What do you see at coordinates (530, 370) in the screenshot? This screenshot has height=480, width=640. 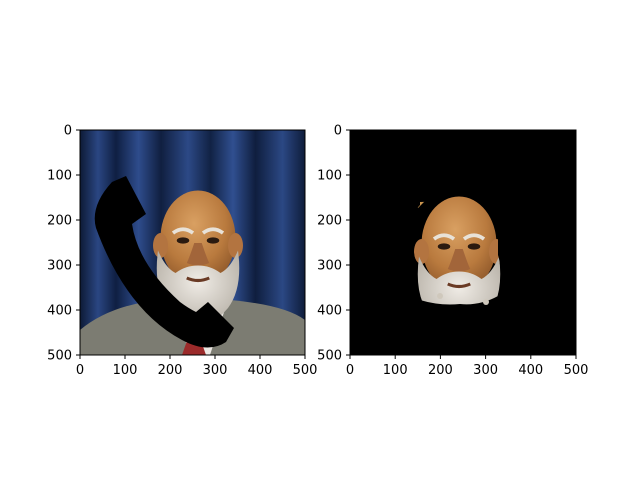 I see `right-x-tick-label-4: 400` at bounding box center [530, 370].